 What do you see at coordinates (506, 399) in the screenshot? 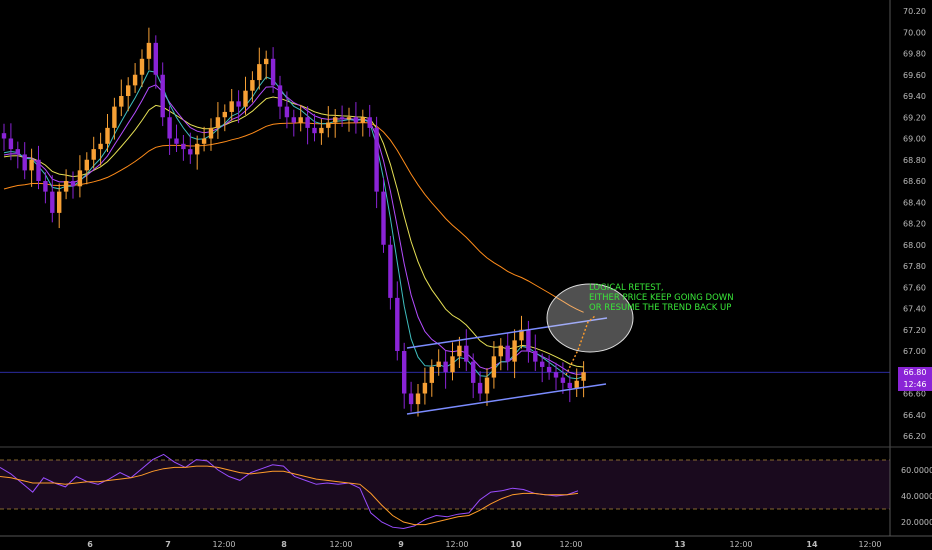
I see `channel-lower-line` at bounding box center [506, 399].